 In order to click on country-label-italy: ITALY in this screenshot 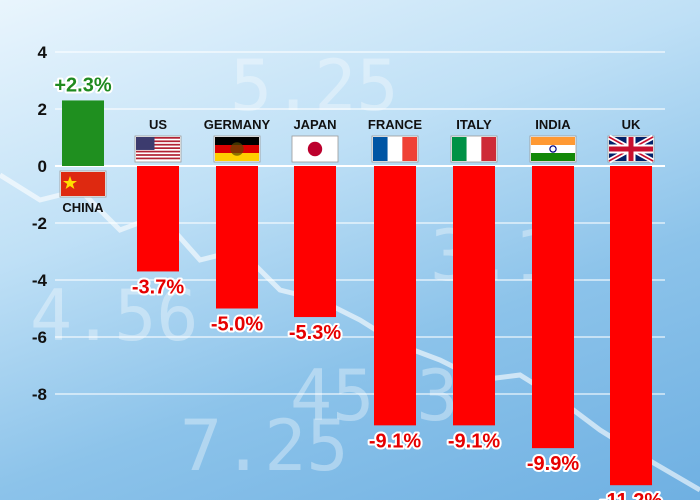, I will do `click(474, 124)`.